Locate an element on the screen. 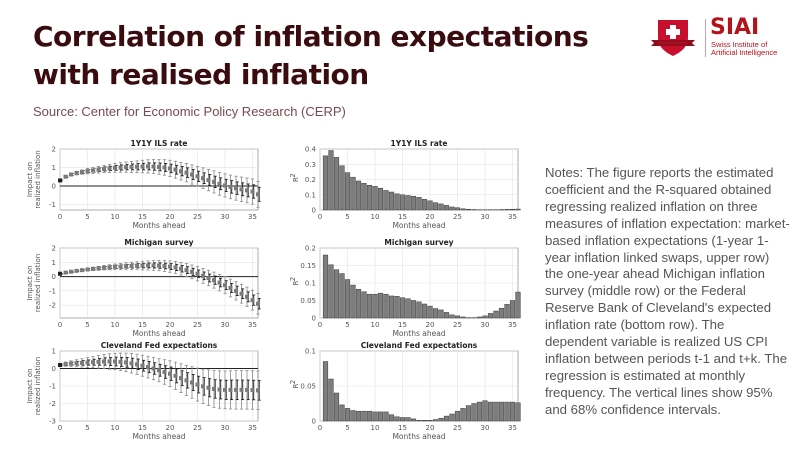  x-axis-label: Months ahead is located at coordinates (418, 225).